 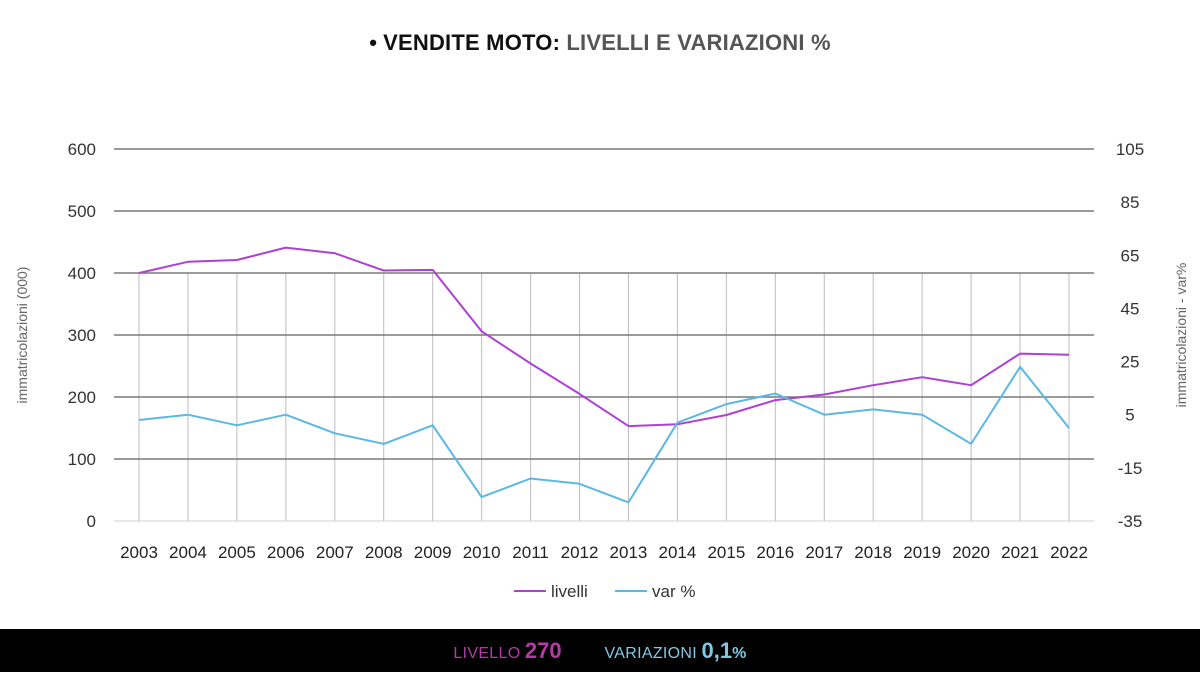 What do you see at coordinates (82, 211) in the screenshot?
I see `y-tick-label: 500` at bounding box center [82, 211].